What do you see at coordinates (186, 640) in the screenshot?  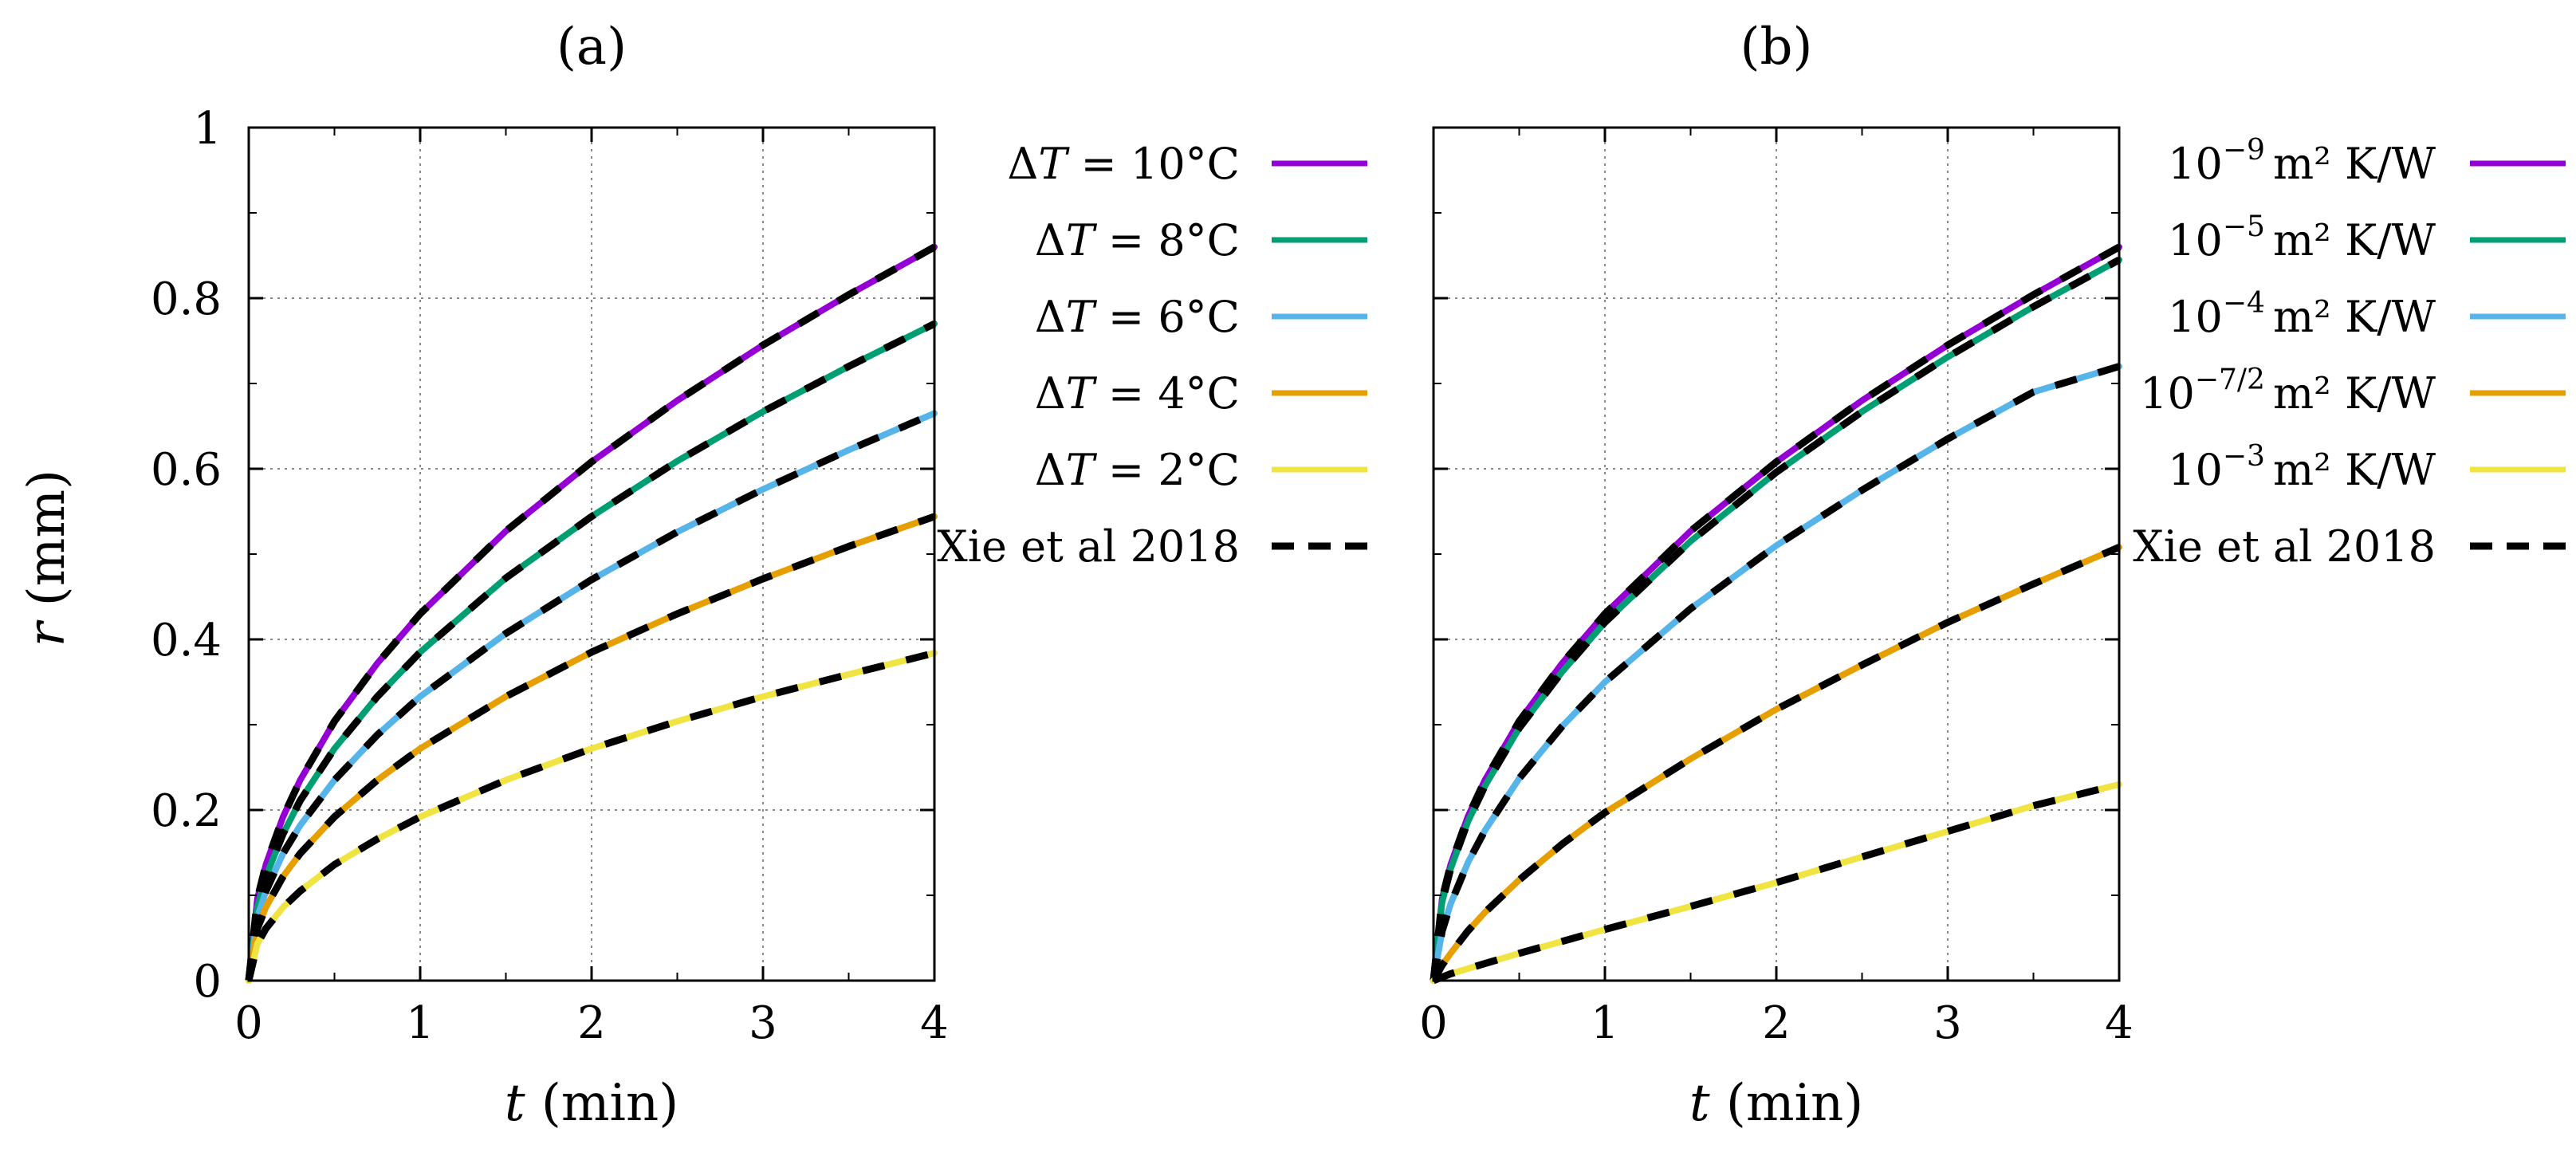 I see `y-tick-label: 0.4` at bounding box center [186, 640].